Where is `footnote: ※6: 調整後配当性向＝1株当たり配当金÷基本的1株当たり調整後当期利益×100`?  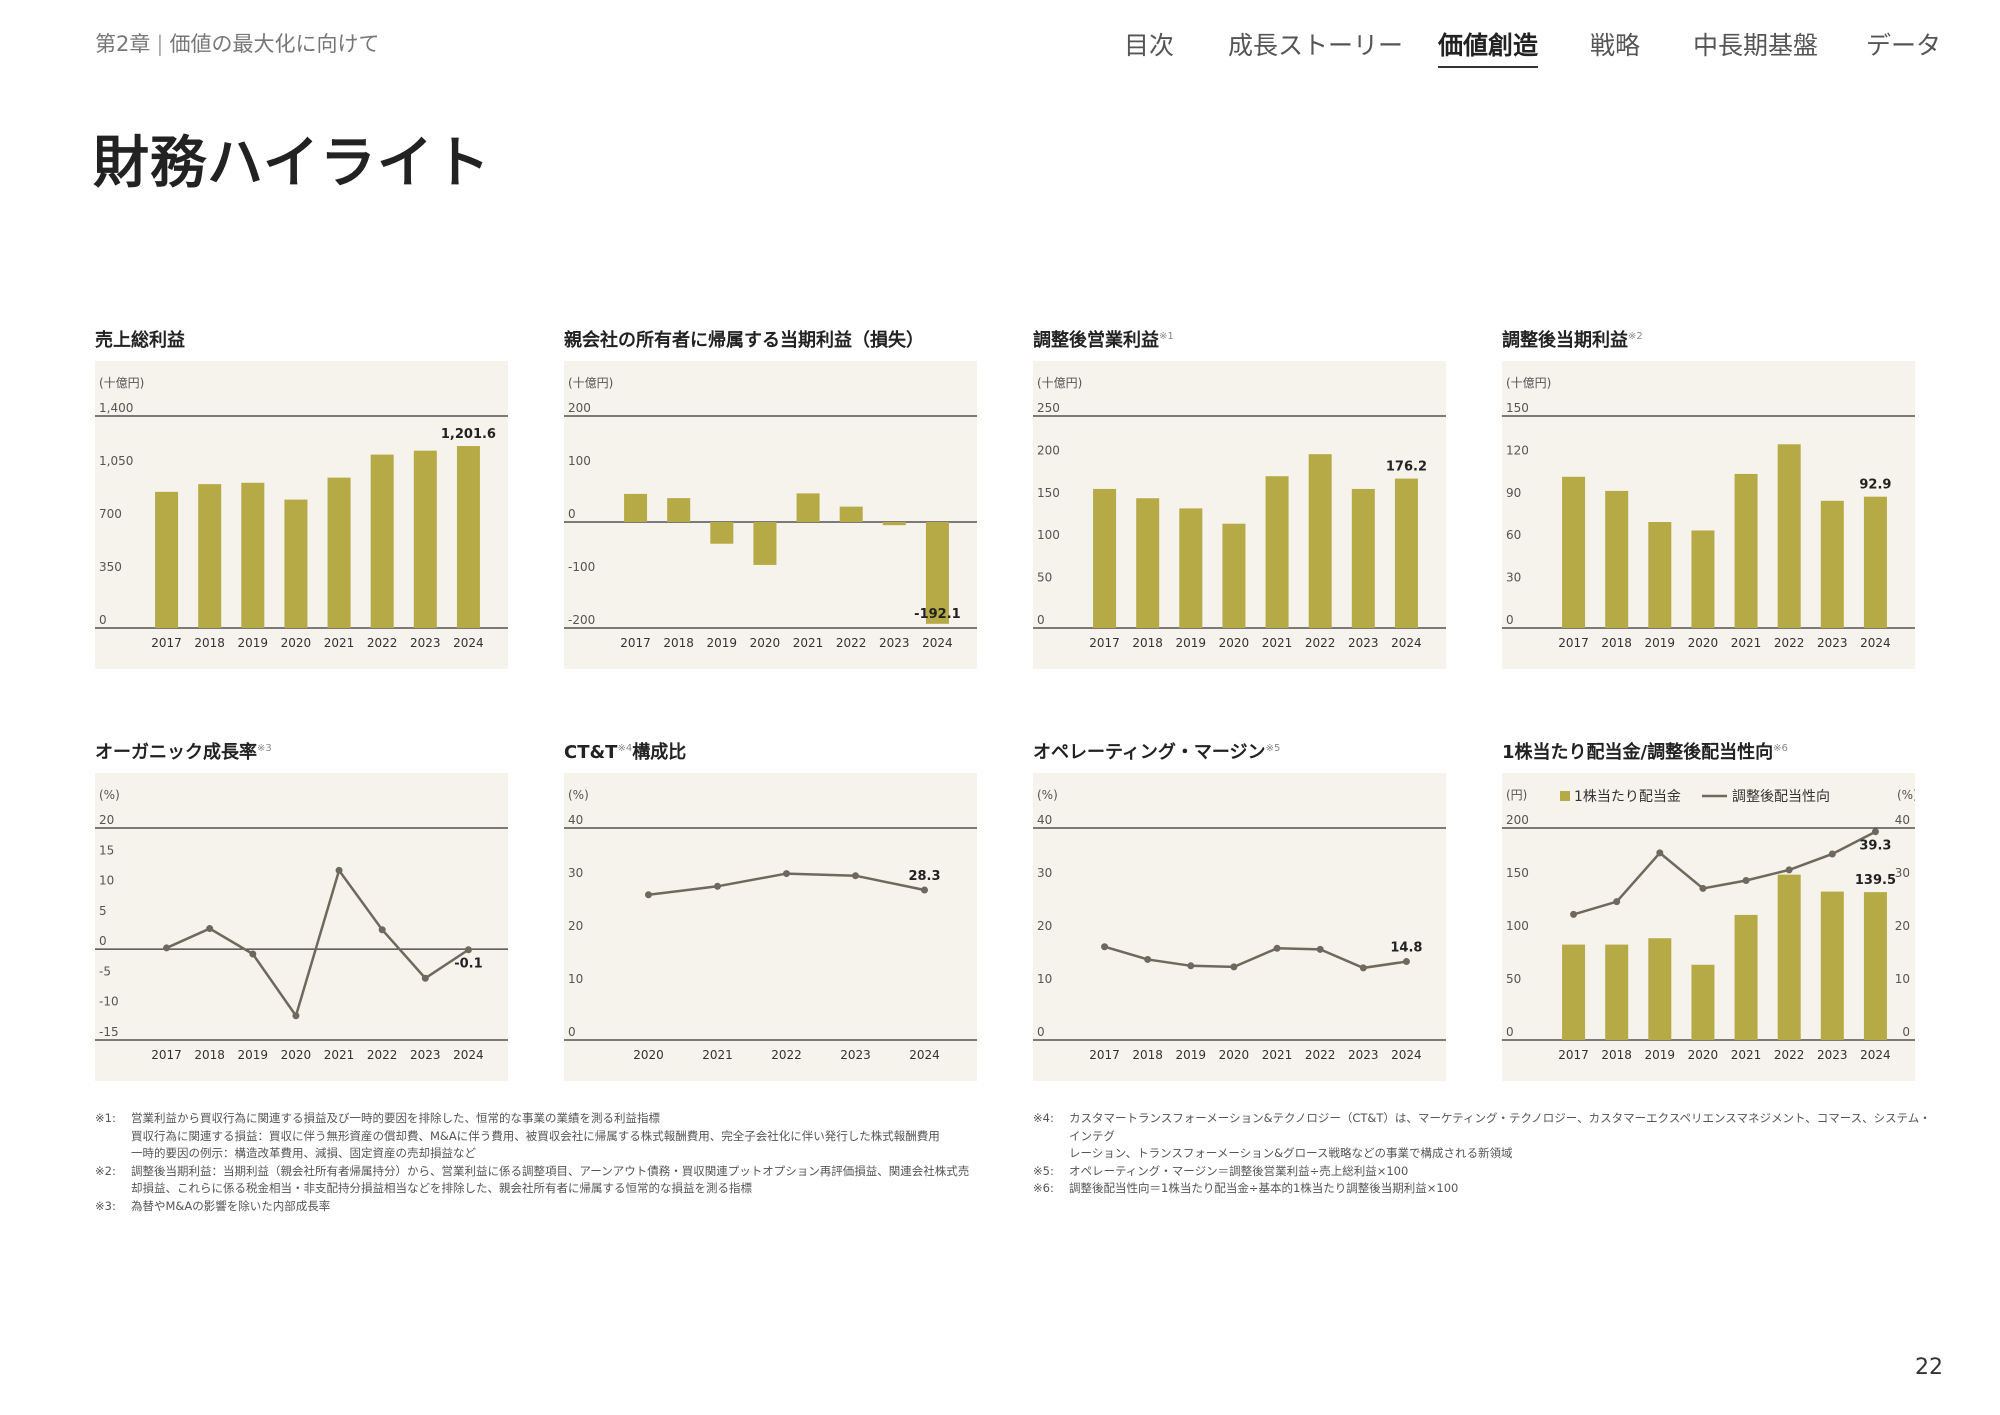 footnote: ※6: 調整後配当性向＝1株当たり配当金÷基本的1株当たり調整後当期利益×100 is located at coordinates (1483, 1189).